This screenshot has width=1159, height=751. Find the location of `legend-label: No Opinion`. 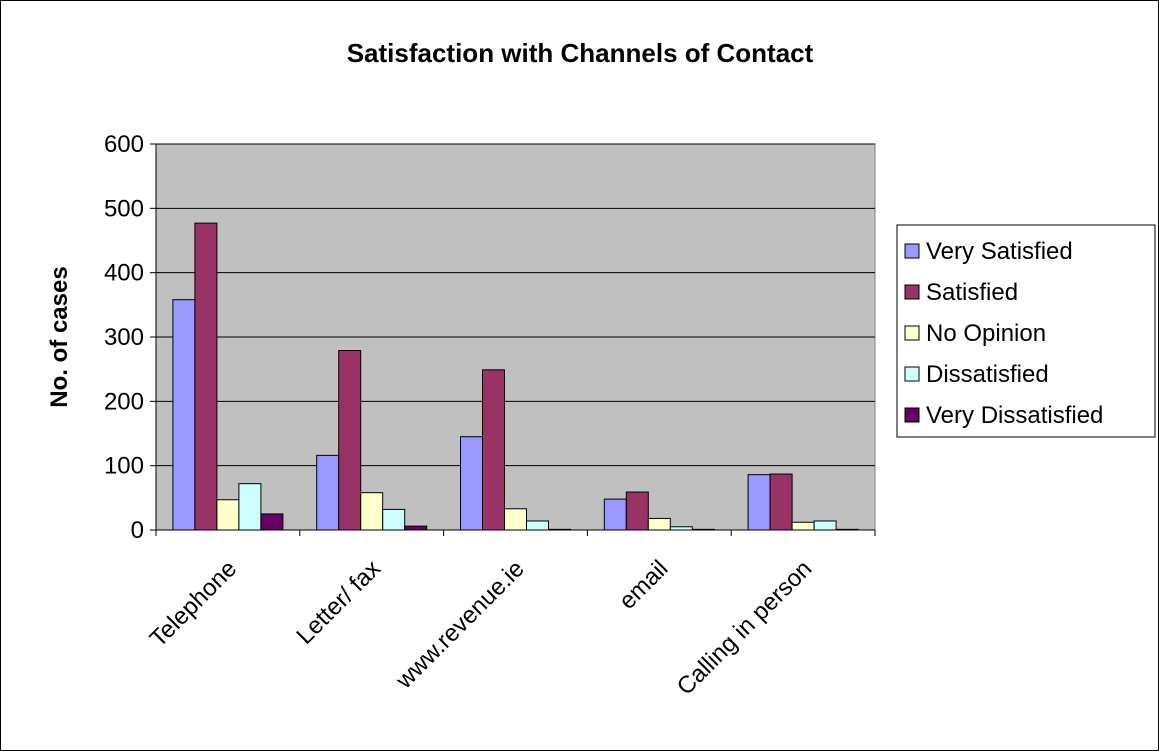

legend-label: No Opinion is located at coordinates (986, 333).